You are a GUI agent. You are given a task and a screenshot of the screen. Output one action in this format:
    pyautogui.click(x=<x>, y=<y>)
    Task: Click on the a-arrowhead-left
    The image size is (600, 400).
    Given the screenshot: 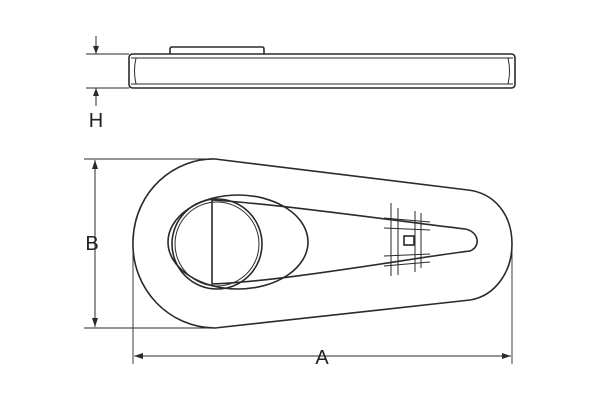 What is the action you would take?
    pyautogui.click(x=138, y=356)
    